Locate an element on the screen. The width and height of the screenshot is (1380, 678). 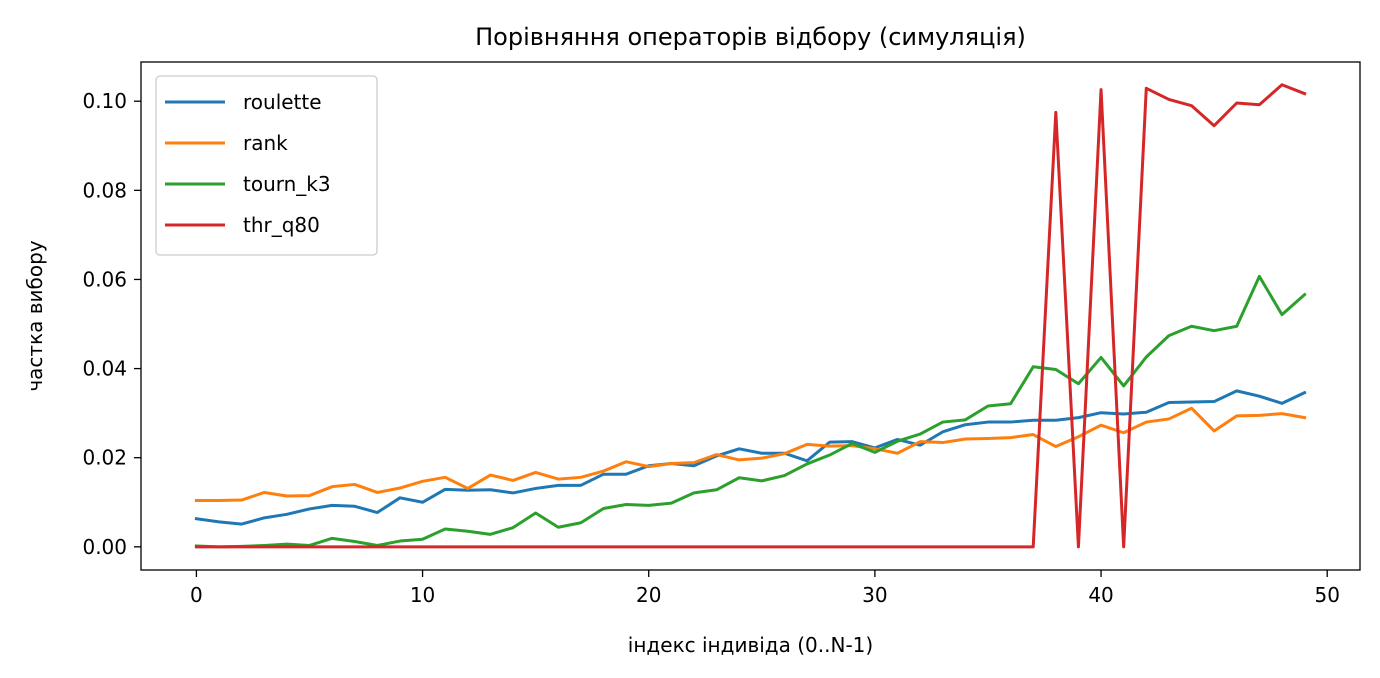
y-axis-title: частка вибору is located at coordinates (35, 315).